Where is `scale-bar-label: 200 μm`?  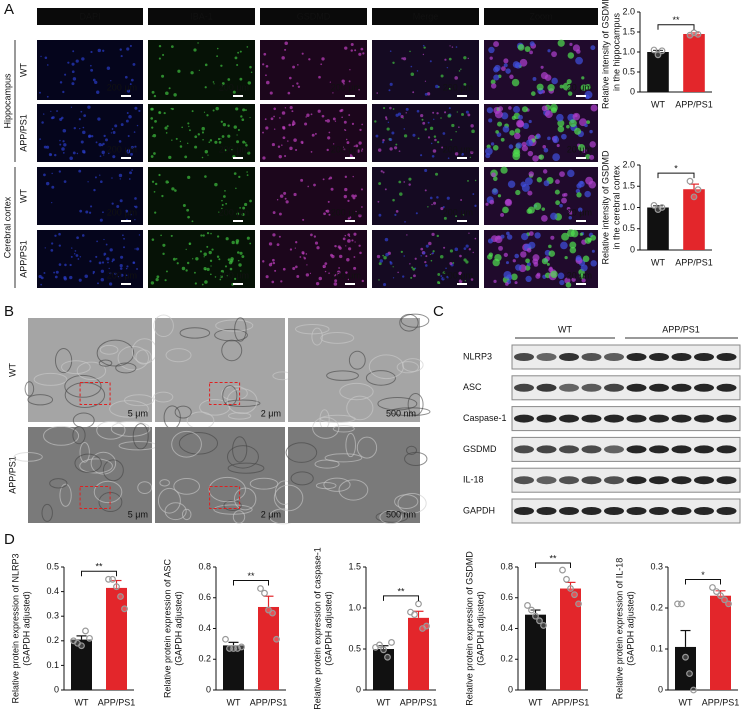 scale-bar-label: 200 μm is located at coordinates (458, 212).